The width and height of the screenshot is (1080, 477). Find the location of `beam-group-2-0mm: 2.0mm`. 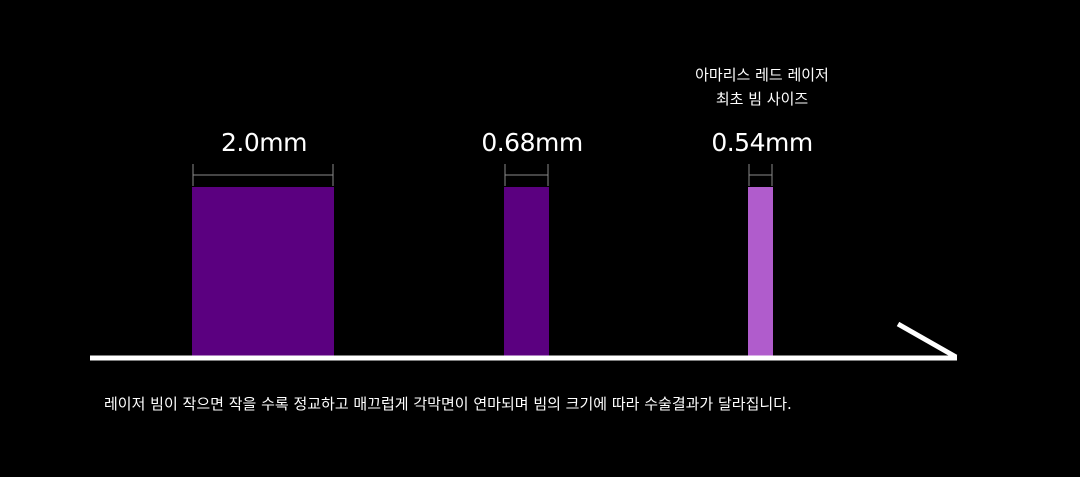

beam-group-2-0mm: 2.0mm is located at coordinates (263, 242).